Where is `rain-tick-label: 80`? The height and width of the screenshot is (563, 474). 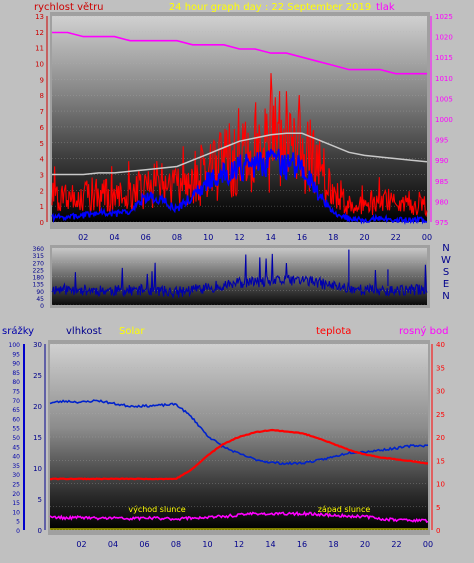
rain-tick-label: 80 is located at coordinates (16, 382).